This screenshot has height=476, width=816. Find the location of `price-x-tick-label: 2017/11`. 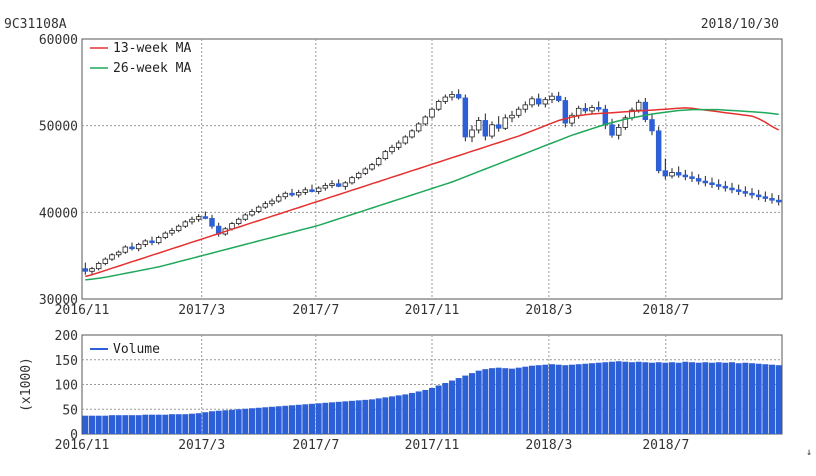

price-x-tick-label: 2017/11 is located at coordinates (432, 310).